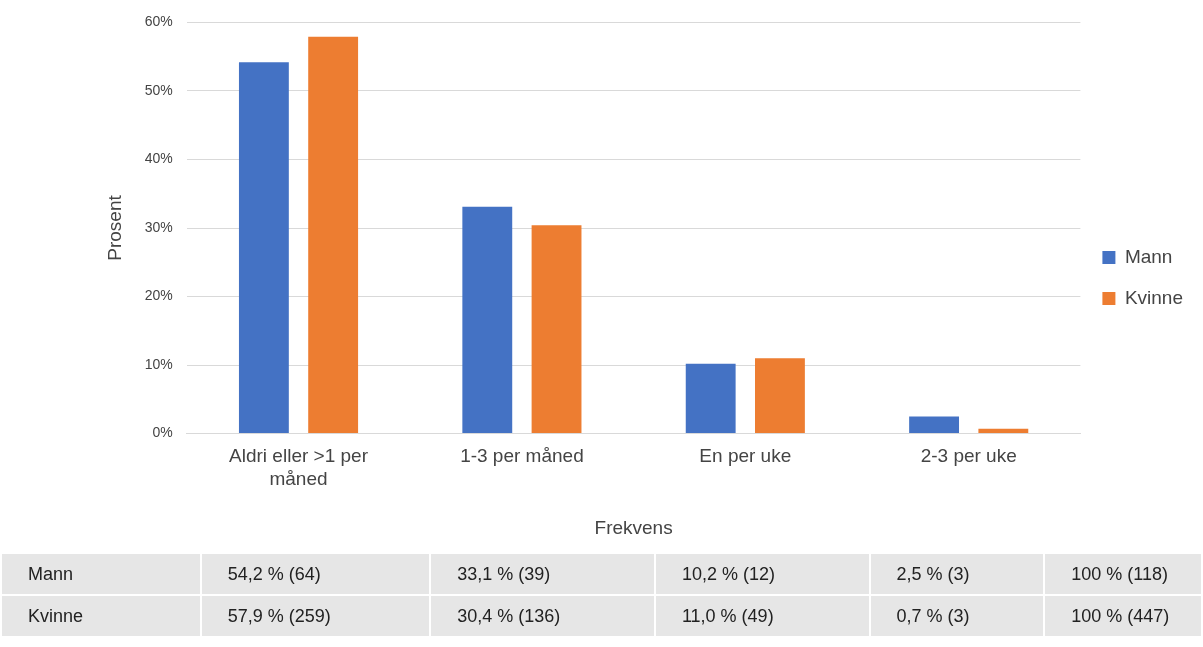 The height and width of the screenshot is (647, 1203). I want to click on text: Kvinne, so click(56, 615).